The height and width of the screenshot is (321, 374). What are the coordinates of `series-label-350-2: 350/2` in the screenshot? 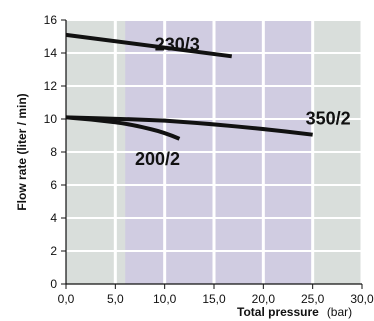 It's located at (328, 119).